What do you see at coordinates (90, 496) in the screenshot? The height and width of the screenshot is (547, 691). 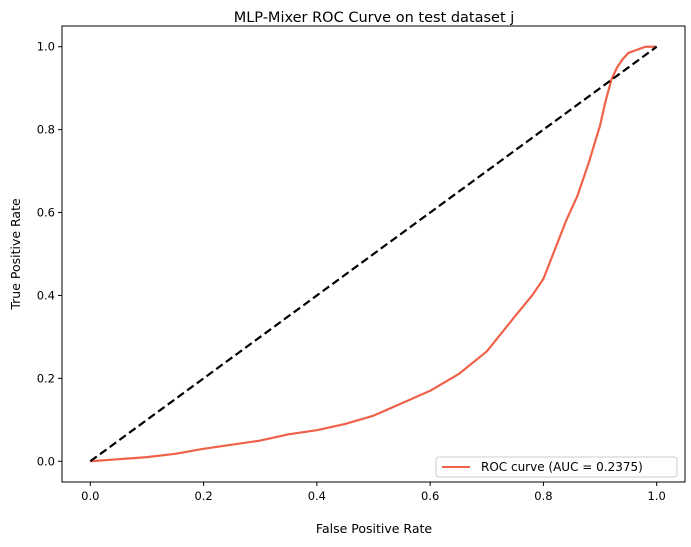 I see `x-tick-label: 0.0` at bounding box center [90, 496].